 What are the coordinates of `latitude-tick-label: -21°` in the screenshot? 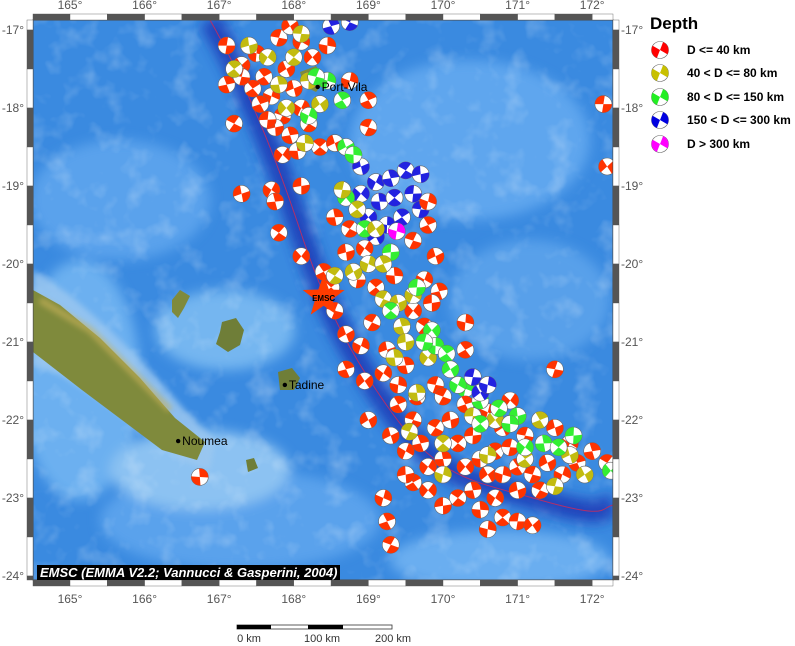 It's located at (13, 342).